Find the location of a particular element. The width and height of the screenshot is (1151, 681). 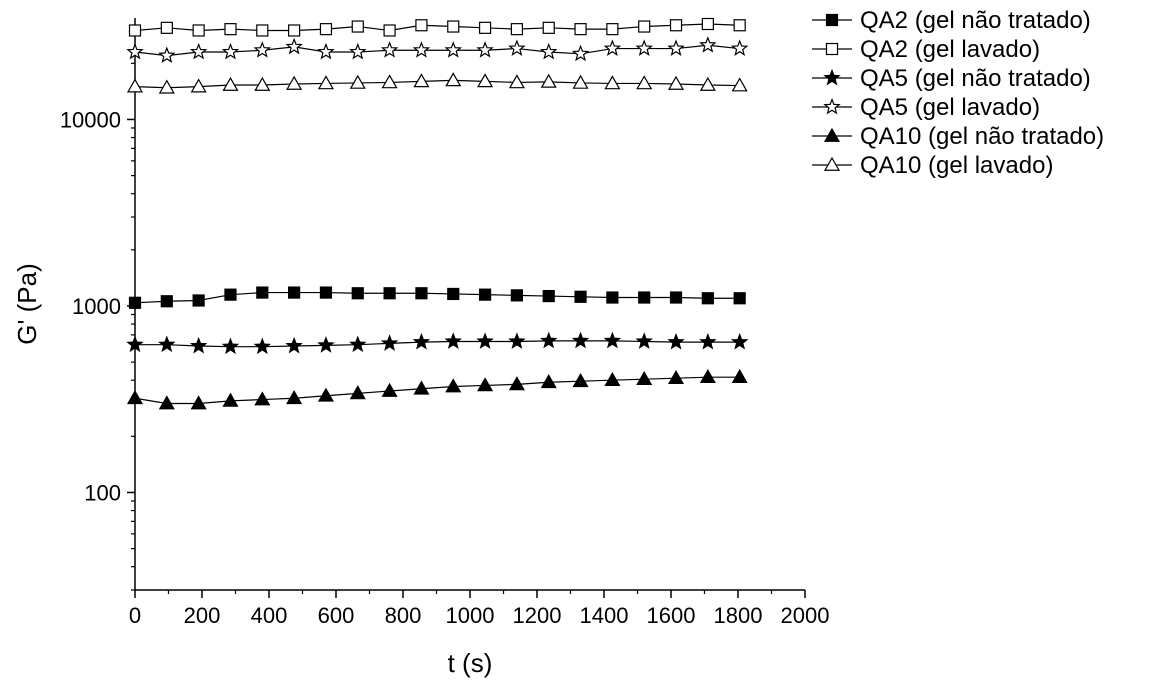

legend-label: QA10 (gel lavado) is located at coordinates (956, 165).